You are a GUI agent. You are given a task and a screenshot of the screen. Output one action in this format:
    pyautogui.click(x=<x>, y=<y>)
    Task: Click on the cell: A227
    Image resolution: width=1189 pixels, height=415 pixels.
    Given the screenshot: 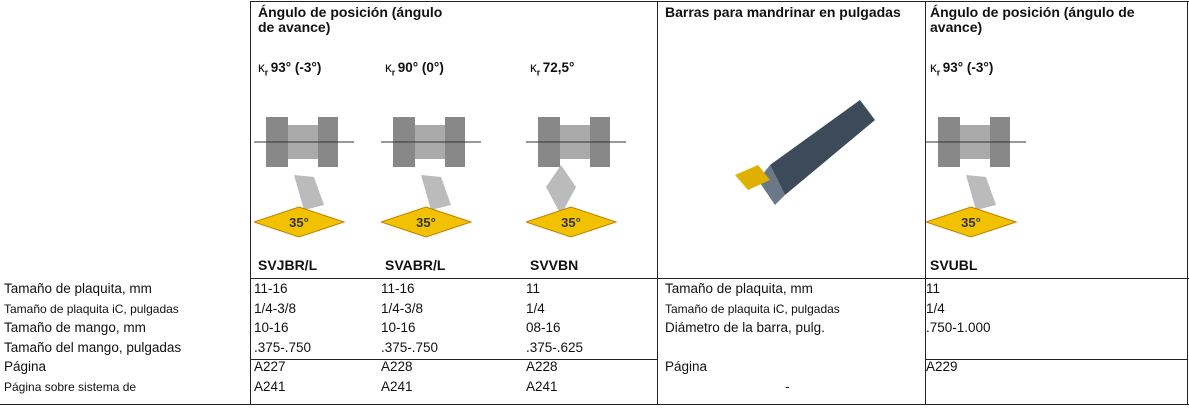 What is the action you would take?
    pyautogui.click(x=270, y=367)
    